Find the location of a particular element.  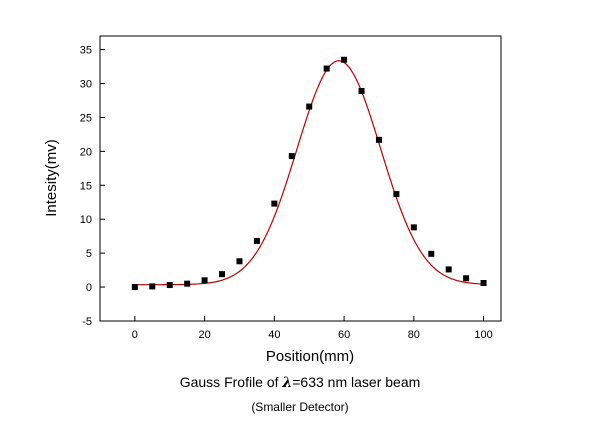

y-tick-label: 0 is located at coordinates (89, 288).